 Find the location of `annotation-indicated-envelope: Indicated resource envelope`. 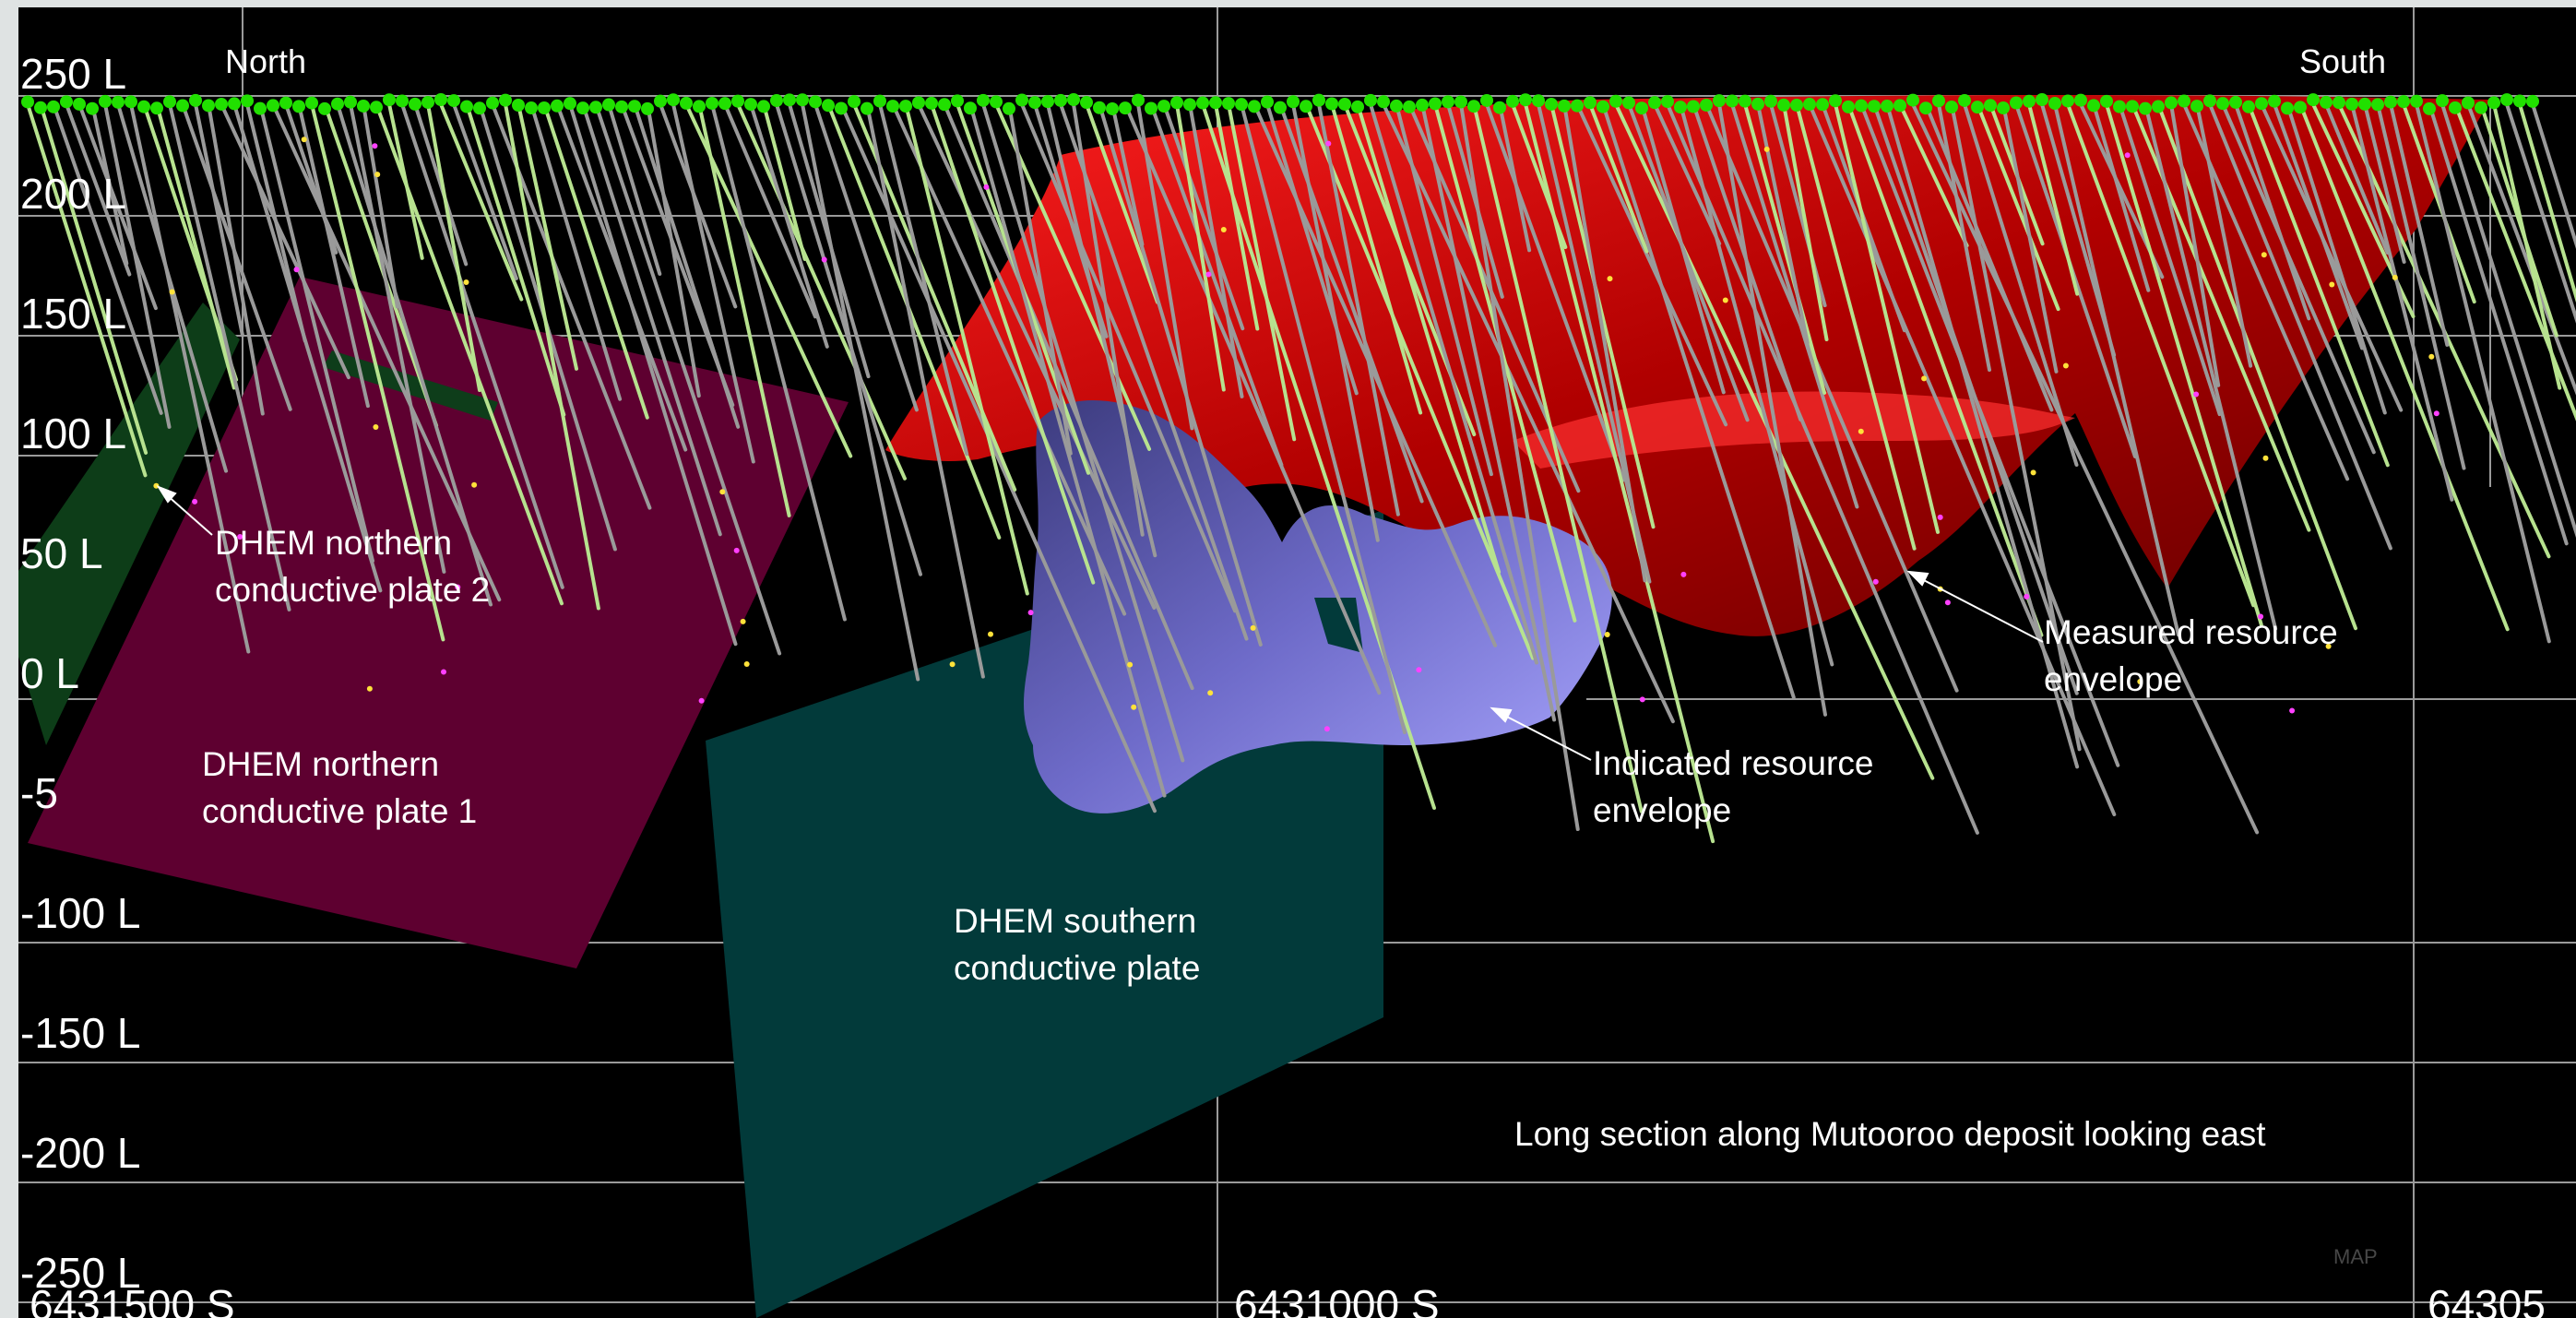

annotation-indicated-envelope: Indicated resource envelope is located at coordinates (1733, 787).